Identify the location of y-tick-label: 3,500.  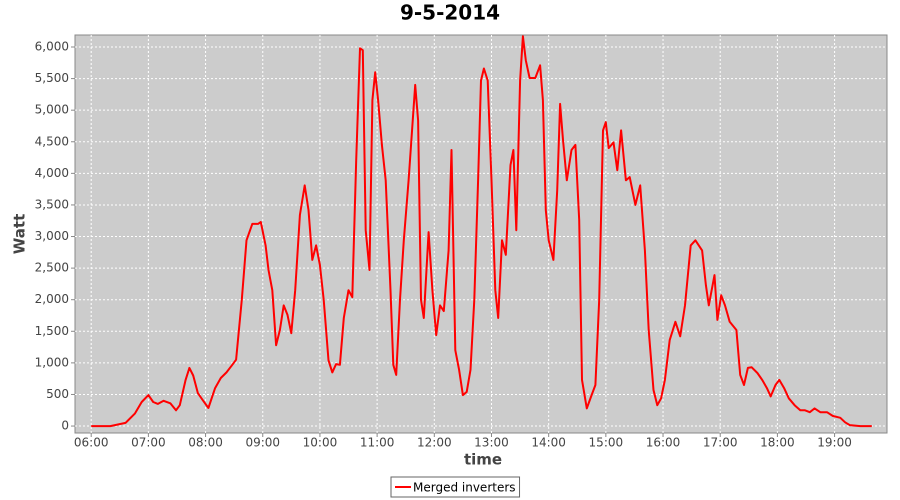
(52, 204).